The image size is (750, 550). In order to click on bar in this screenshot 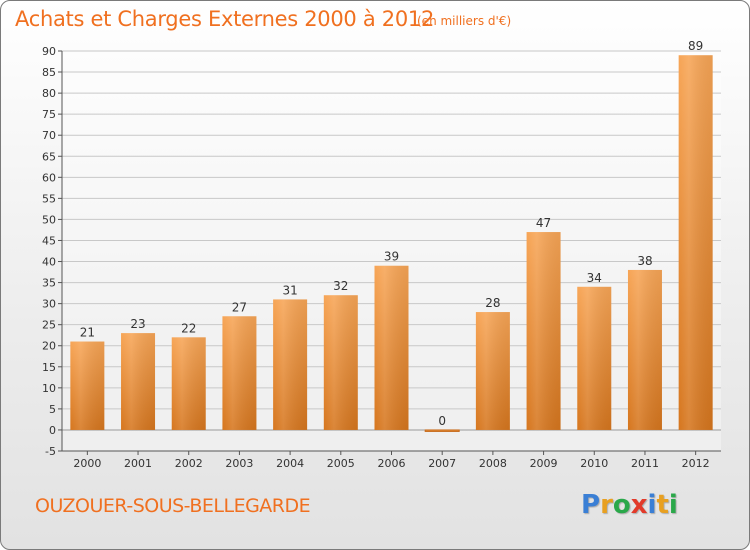, I will do `click(442, 430)`.